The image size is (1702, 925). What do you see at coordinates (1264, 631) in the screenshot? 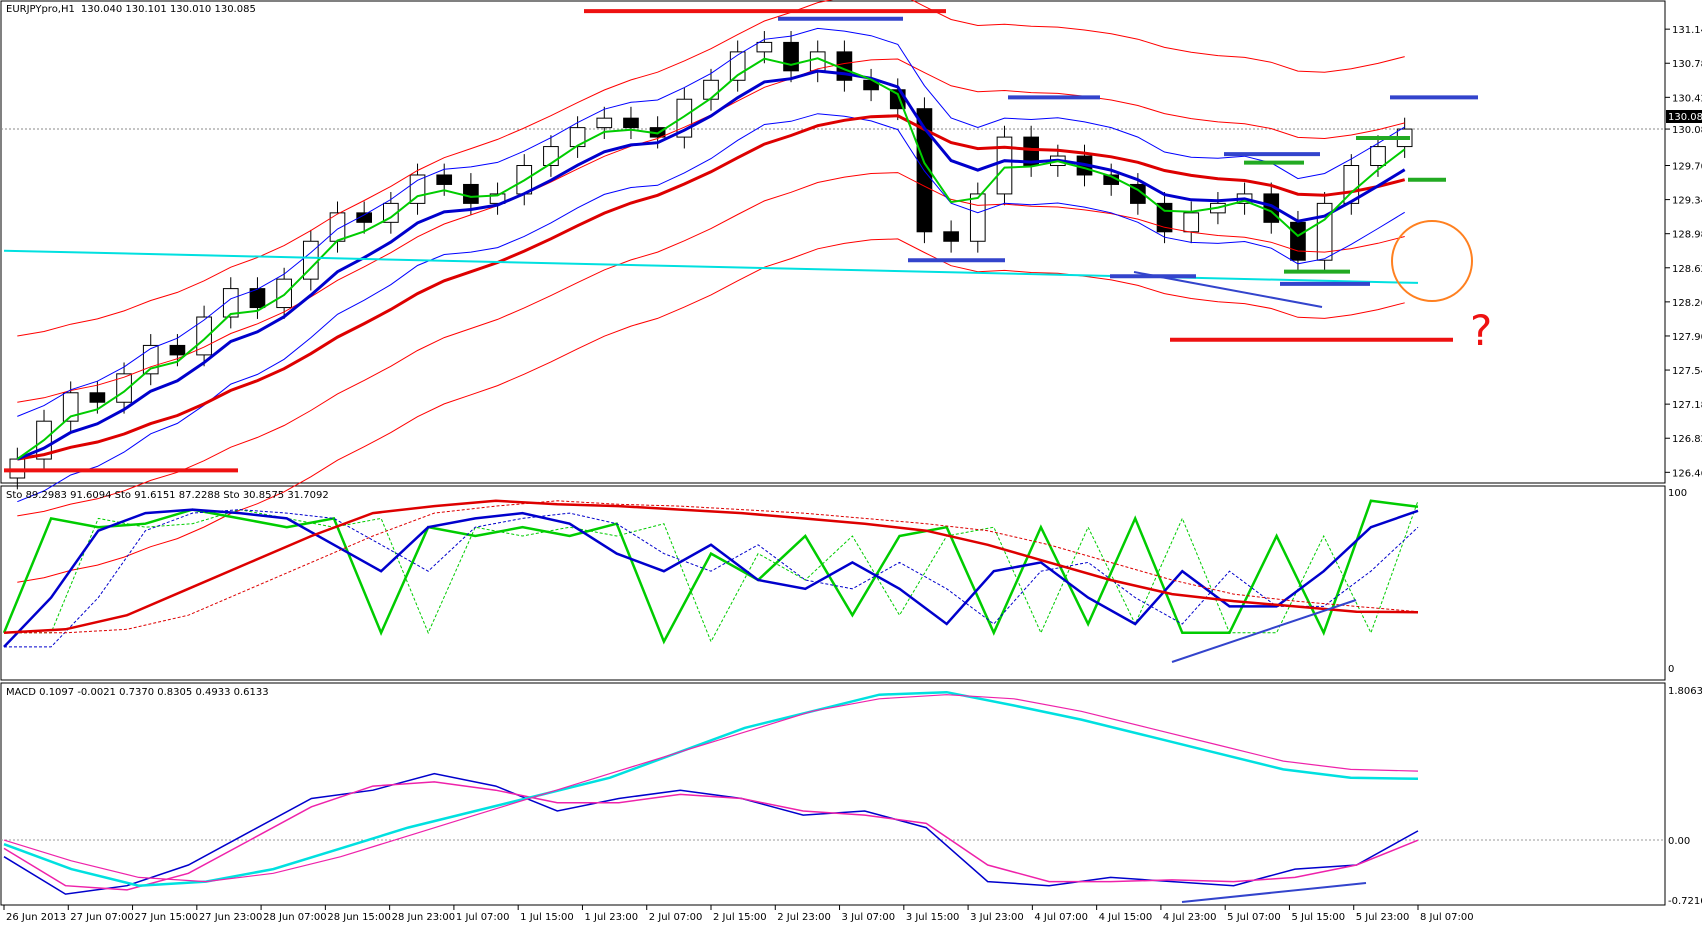
I see `stoch-trendline` at bounding box center [1264, 631].